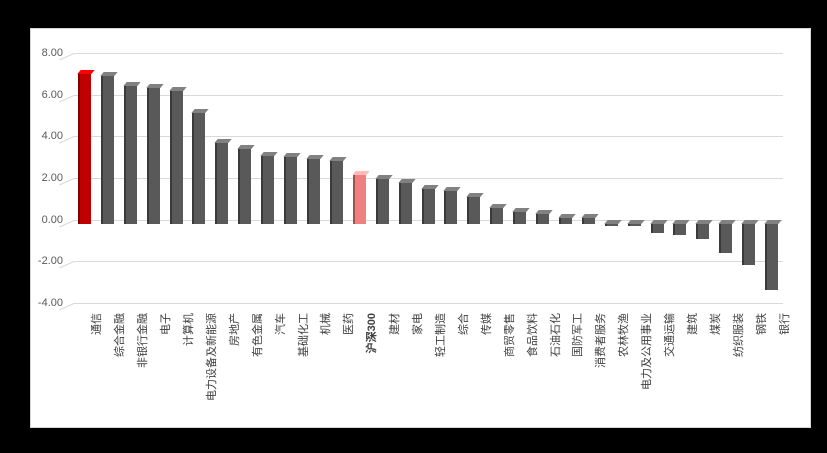  Describe the element at coordinates (406, 201) in the screenshot. I see `bar-家电` at that location.